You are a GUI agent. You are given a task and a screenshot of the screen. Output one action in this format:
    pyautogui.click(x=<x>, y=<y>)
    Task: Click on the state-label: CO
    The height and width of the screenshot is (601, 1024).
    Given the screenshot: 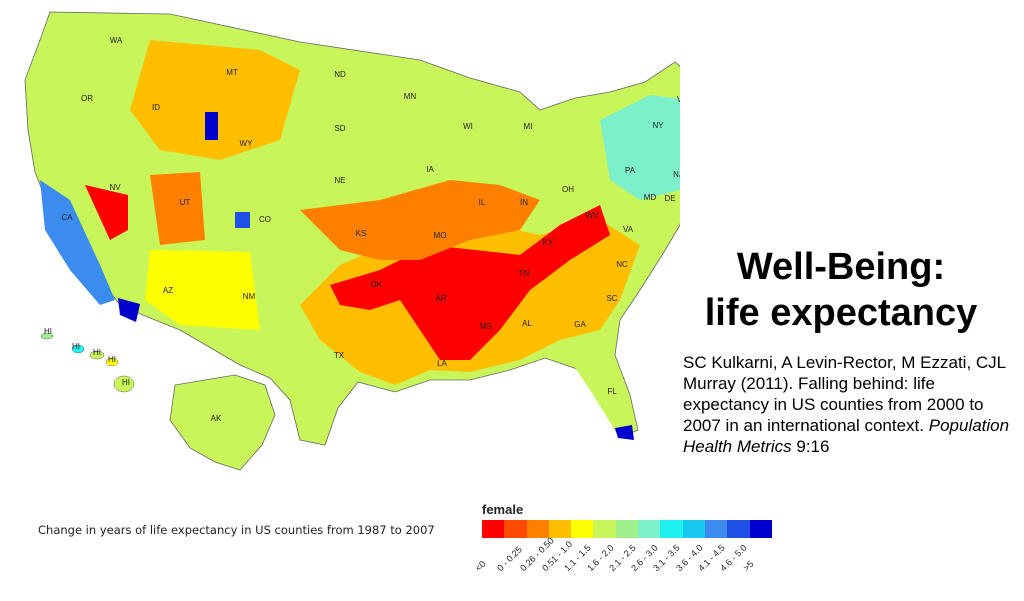 What is the action you would take?
    pyautogui.click(x=265, y=219)
    